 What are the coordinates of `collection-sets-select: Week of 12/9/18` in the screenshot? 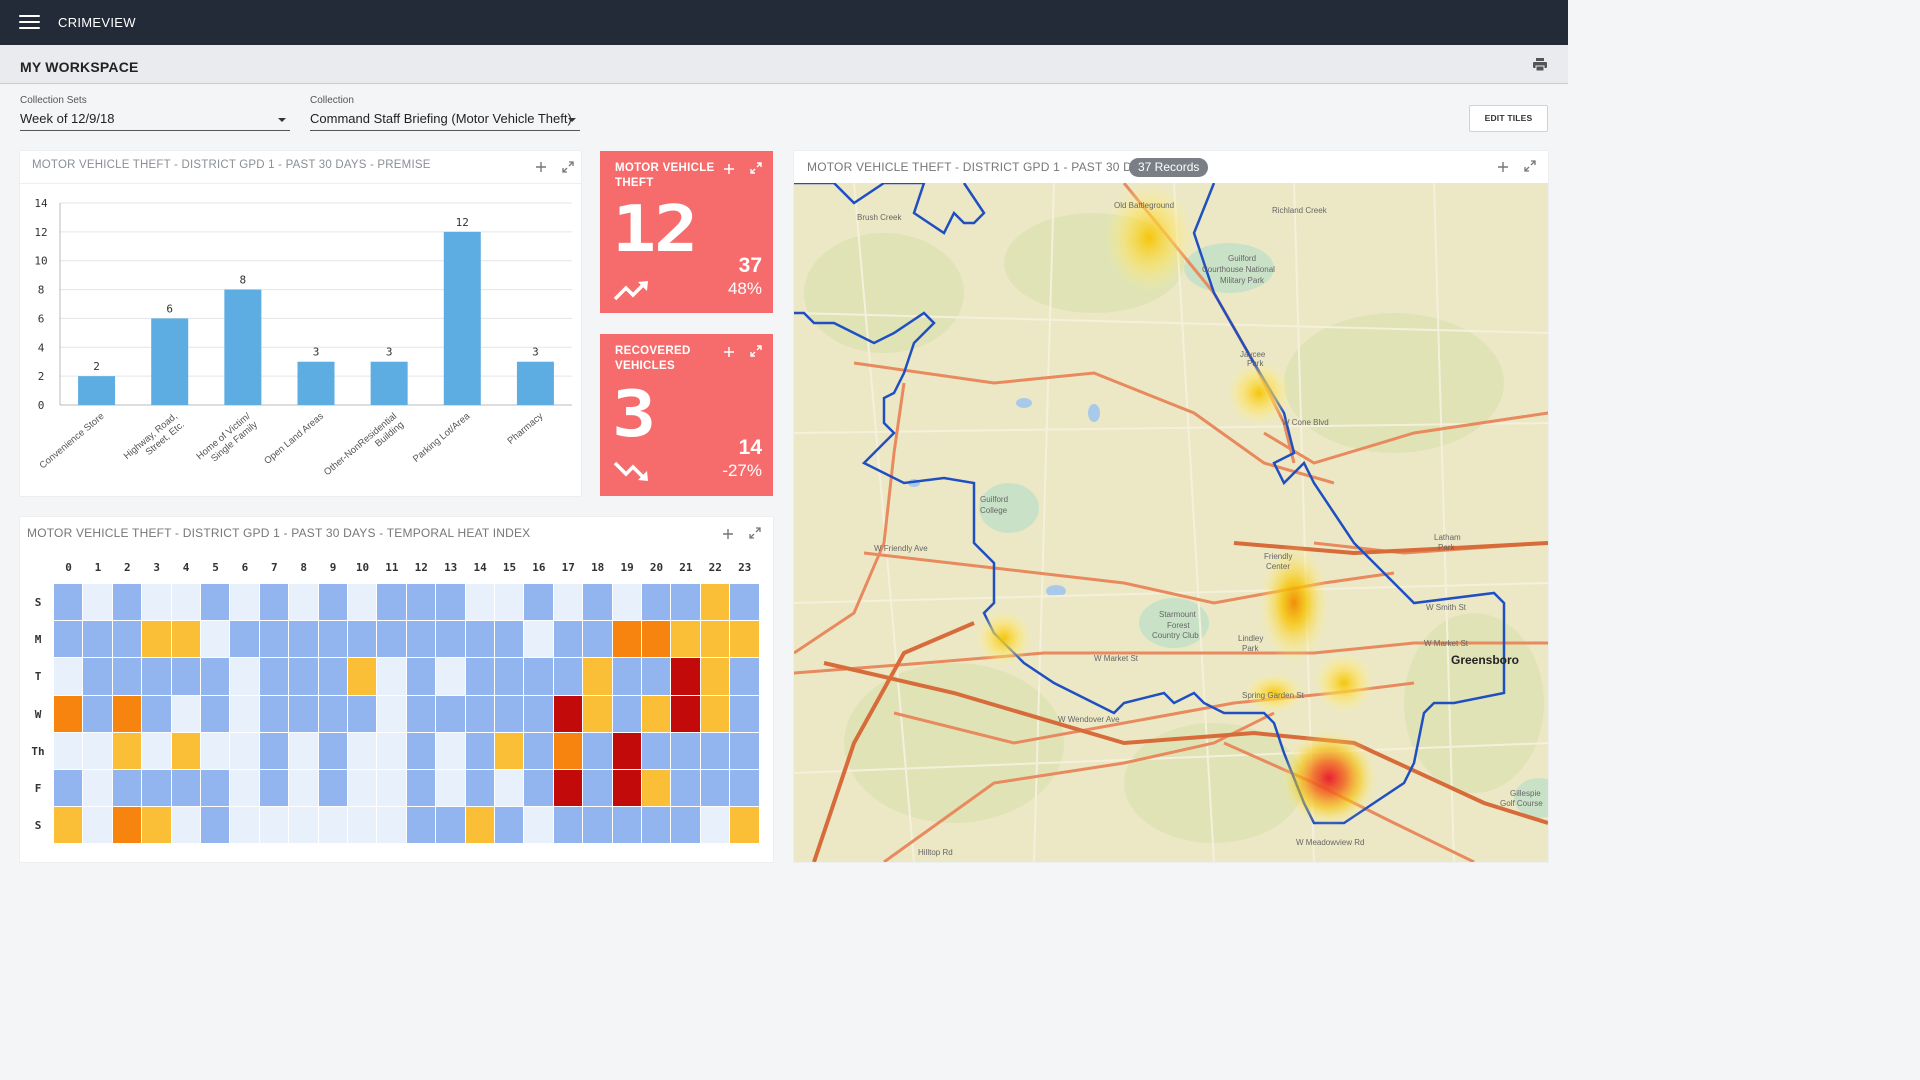 It's located at (155, 120).